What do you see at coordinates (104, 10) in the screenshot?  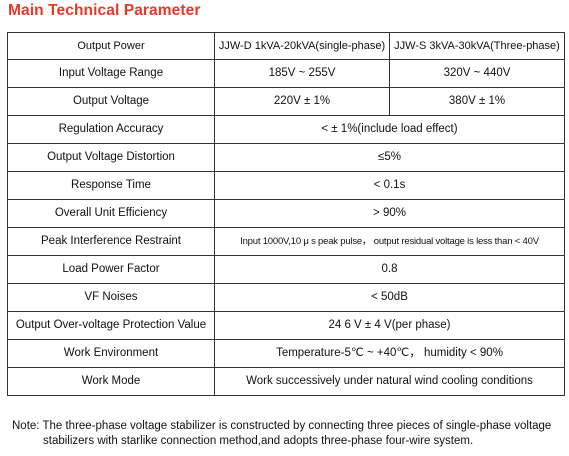 I see `page-title: Main Technical Parameter` at bounding box center [104, 10].